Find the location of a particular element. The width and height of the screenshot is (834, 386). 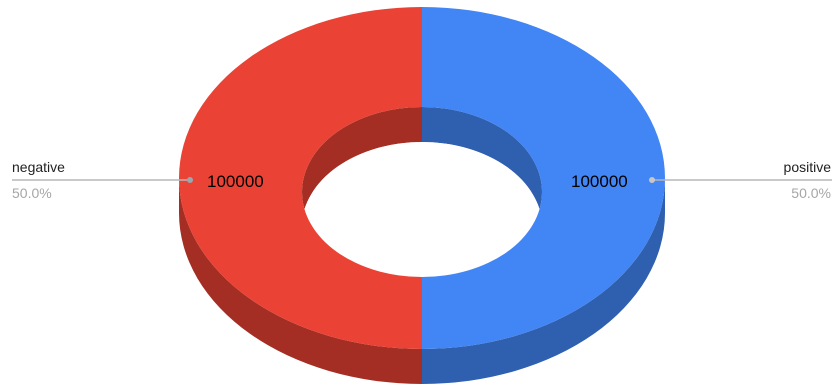

leader-dot-positive is located at coordinates (652, 180).